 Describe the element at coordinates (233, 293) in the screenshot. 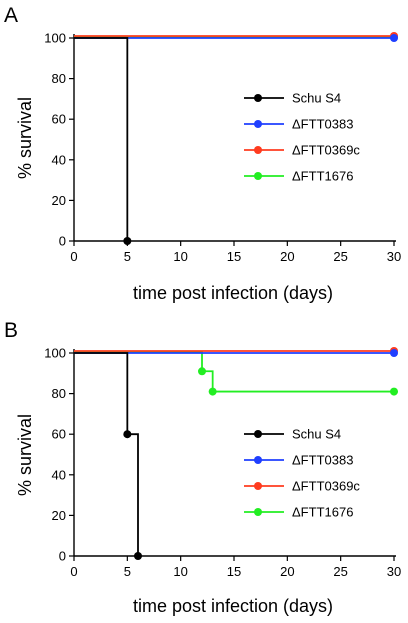

I see `x-axis-label-a: time post infection (days)` at that location.